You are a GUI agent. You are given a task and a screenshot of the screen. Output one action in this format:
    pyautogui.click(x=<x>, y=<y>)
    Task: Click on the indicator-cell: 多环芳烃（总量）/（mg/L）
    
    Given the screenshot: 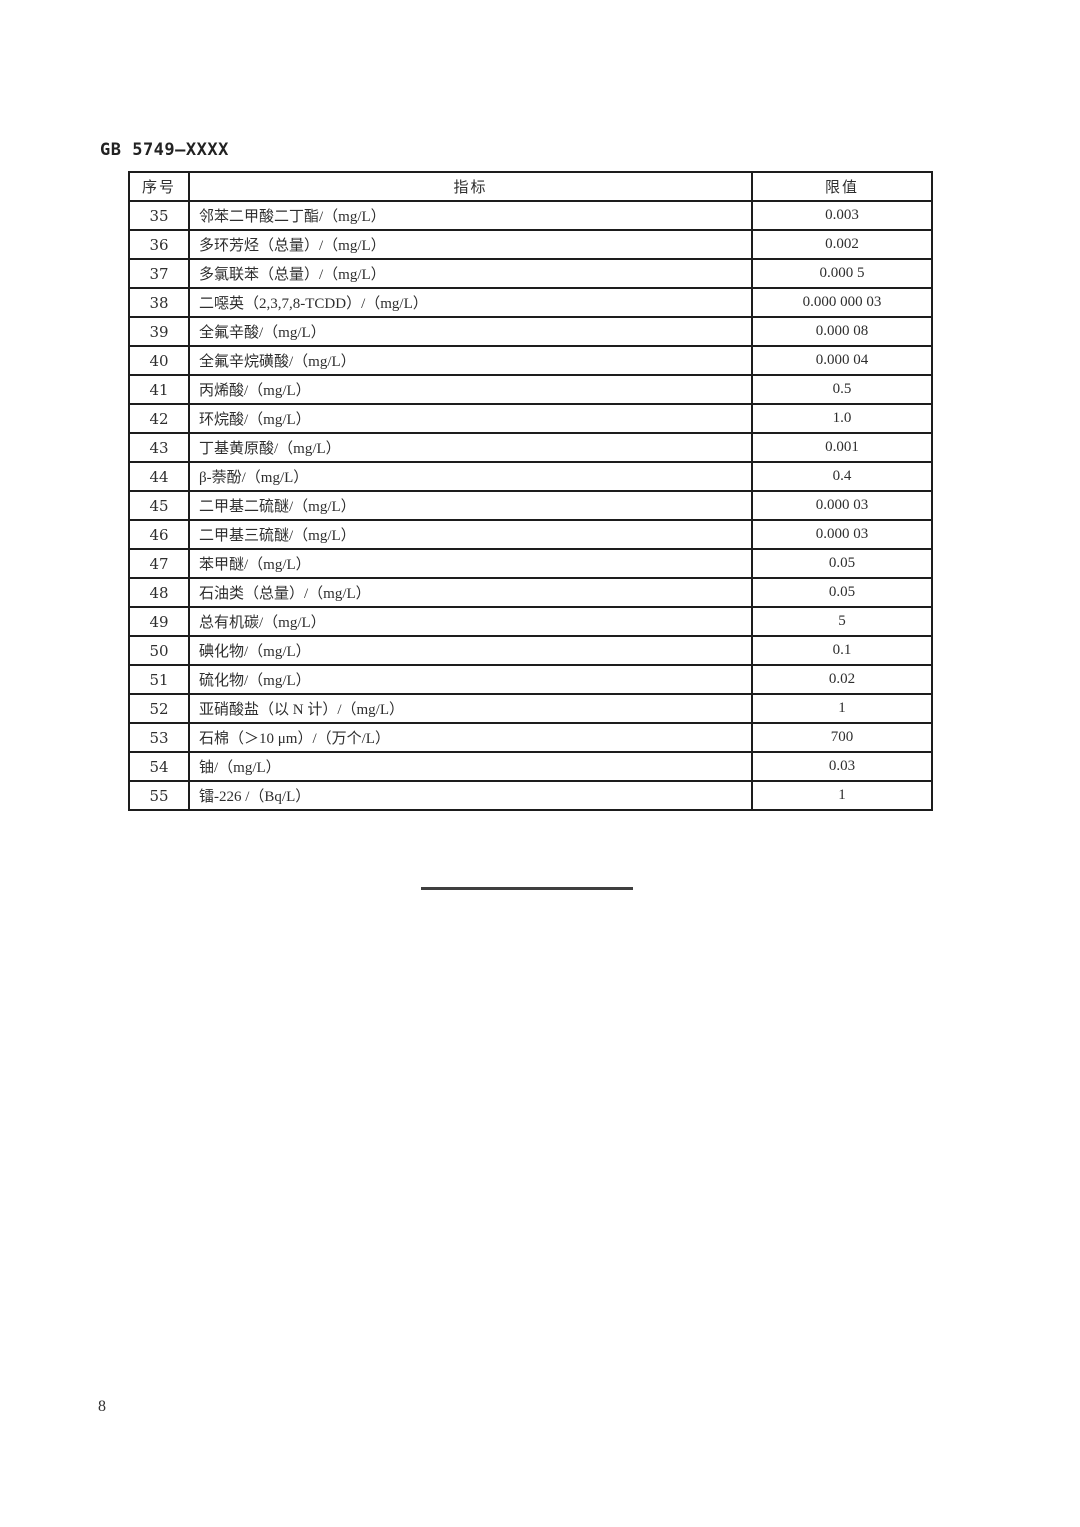 What is the action you would take?
    pyautogui.click(x=470, y=244)
    